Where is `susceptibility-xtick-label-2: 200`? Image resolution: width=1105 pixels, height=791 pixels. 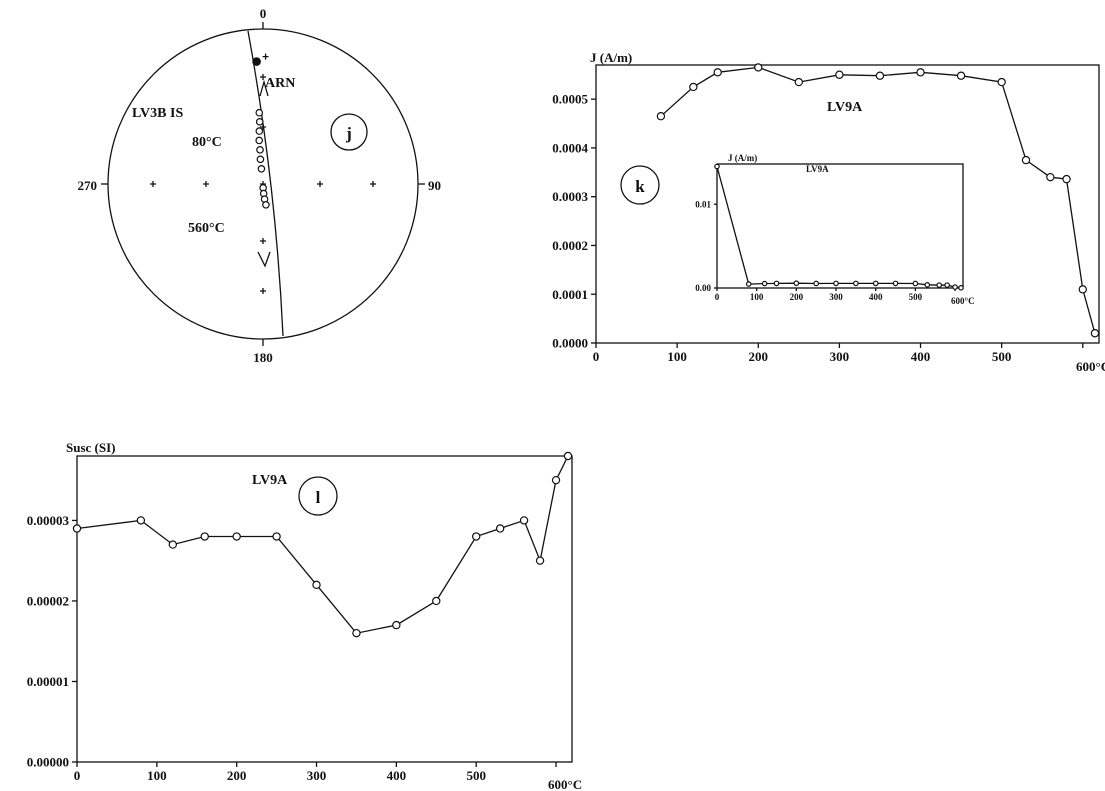 susceptibility-xtick-label-2: 200 is located at coordinates (237, 775).